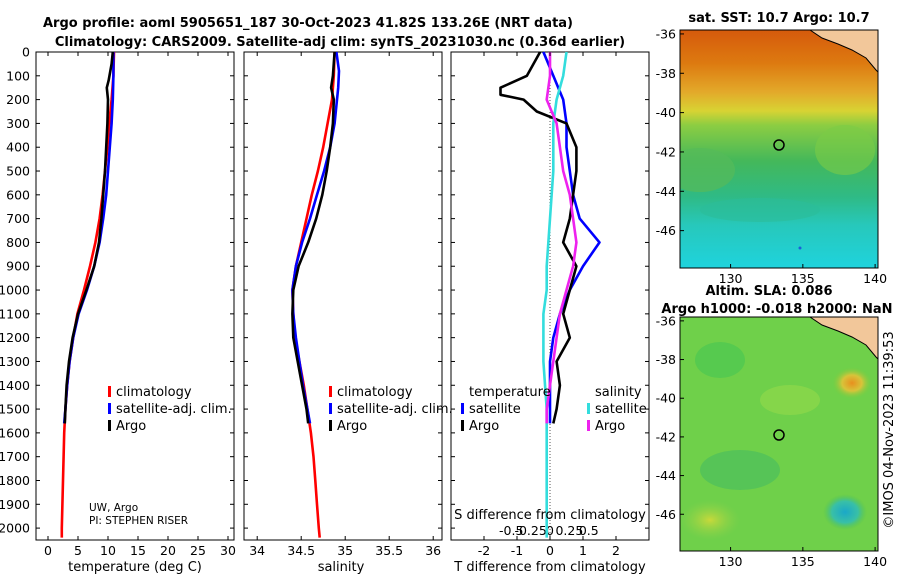 This screenshot has height=584, width=900. I want to click on x-tick-label: 2, so click(616, 550).